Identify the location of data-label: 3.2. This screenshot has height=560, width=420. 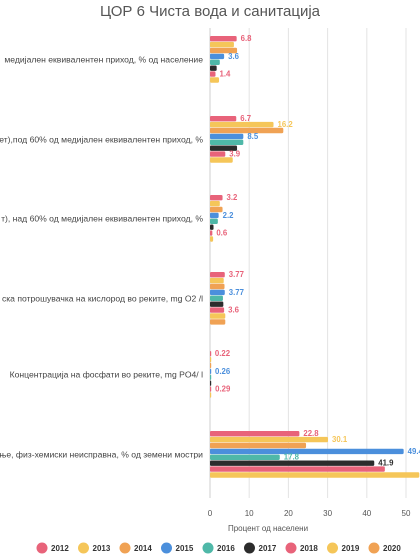
(233, 197).